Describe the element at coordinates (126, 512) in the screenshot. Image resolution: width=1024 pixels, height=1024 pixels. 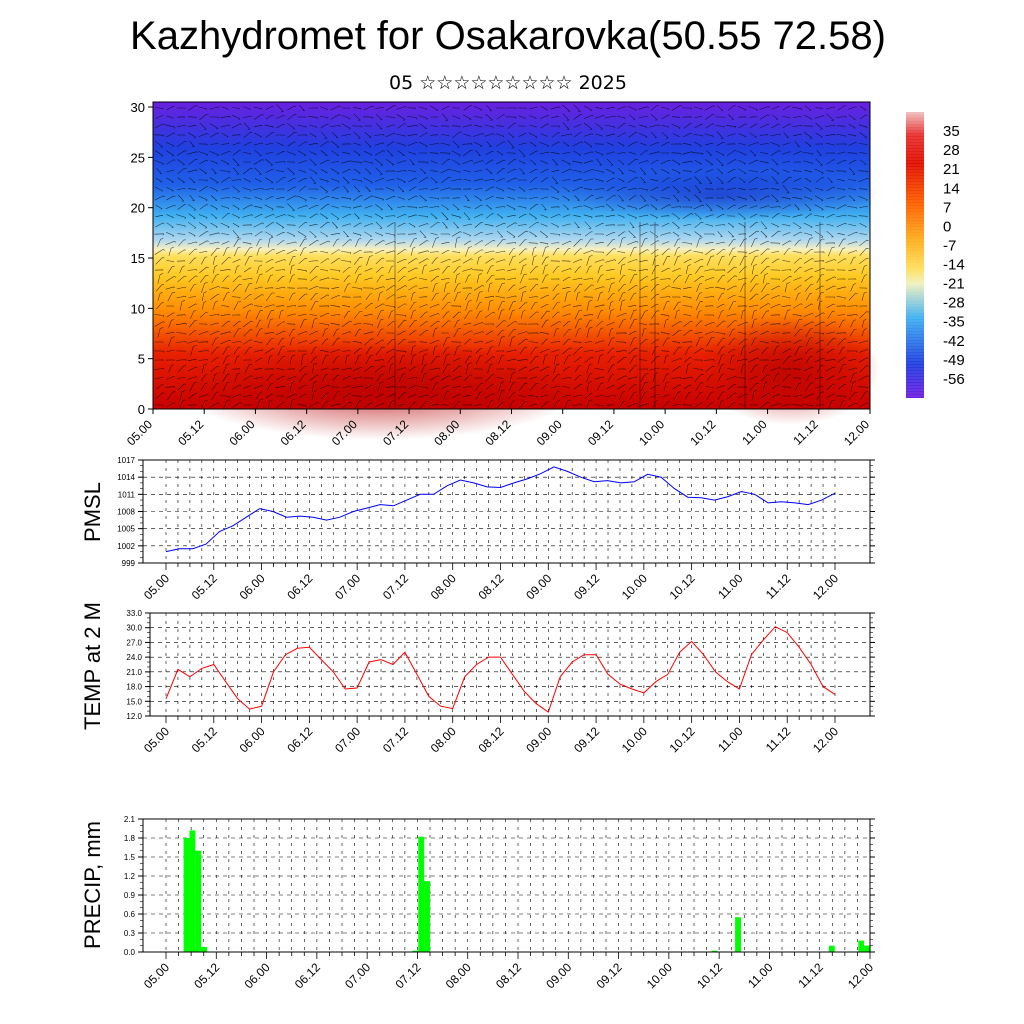
I see `y-tick-label: 1008` at that location.